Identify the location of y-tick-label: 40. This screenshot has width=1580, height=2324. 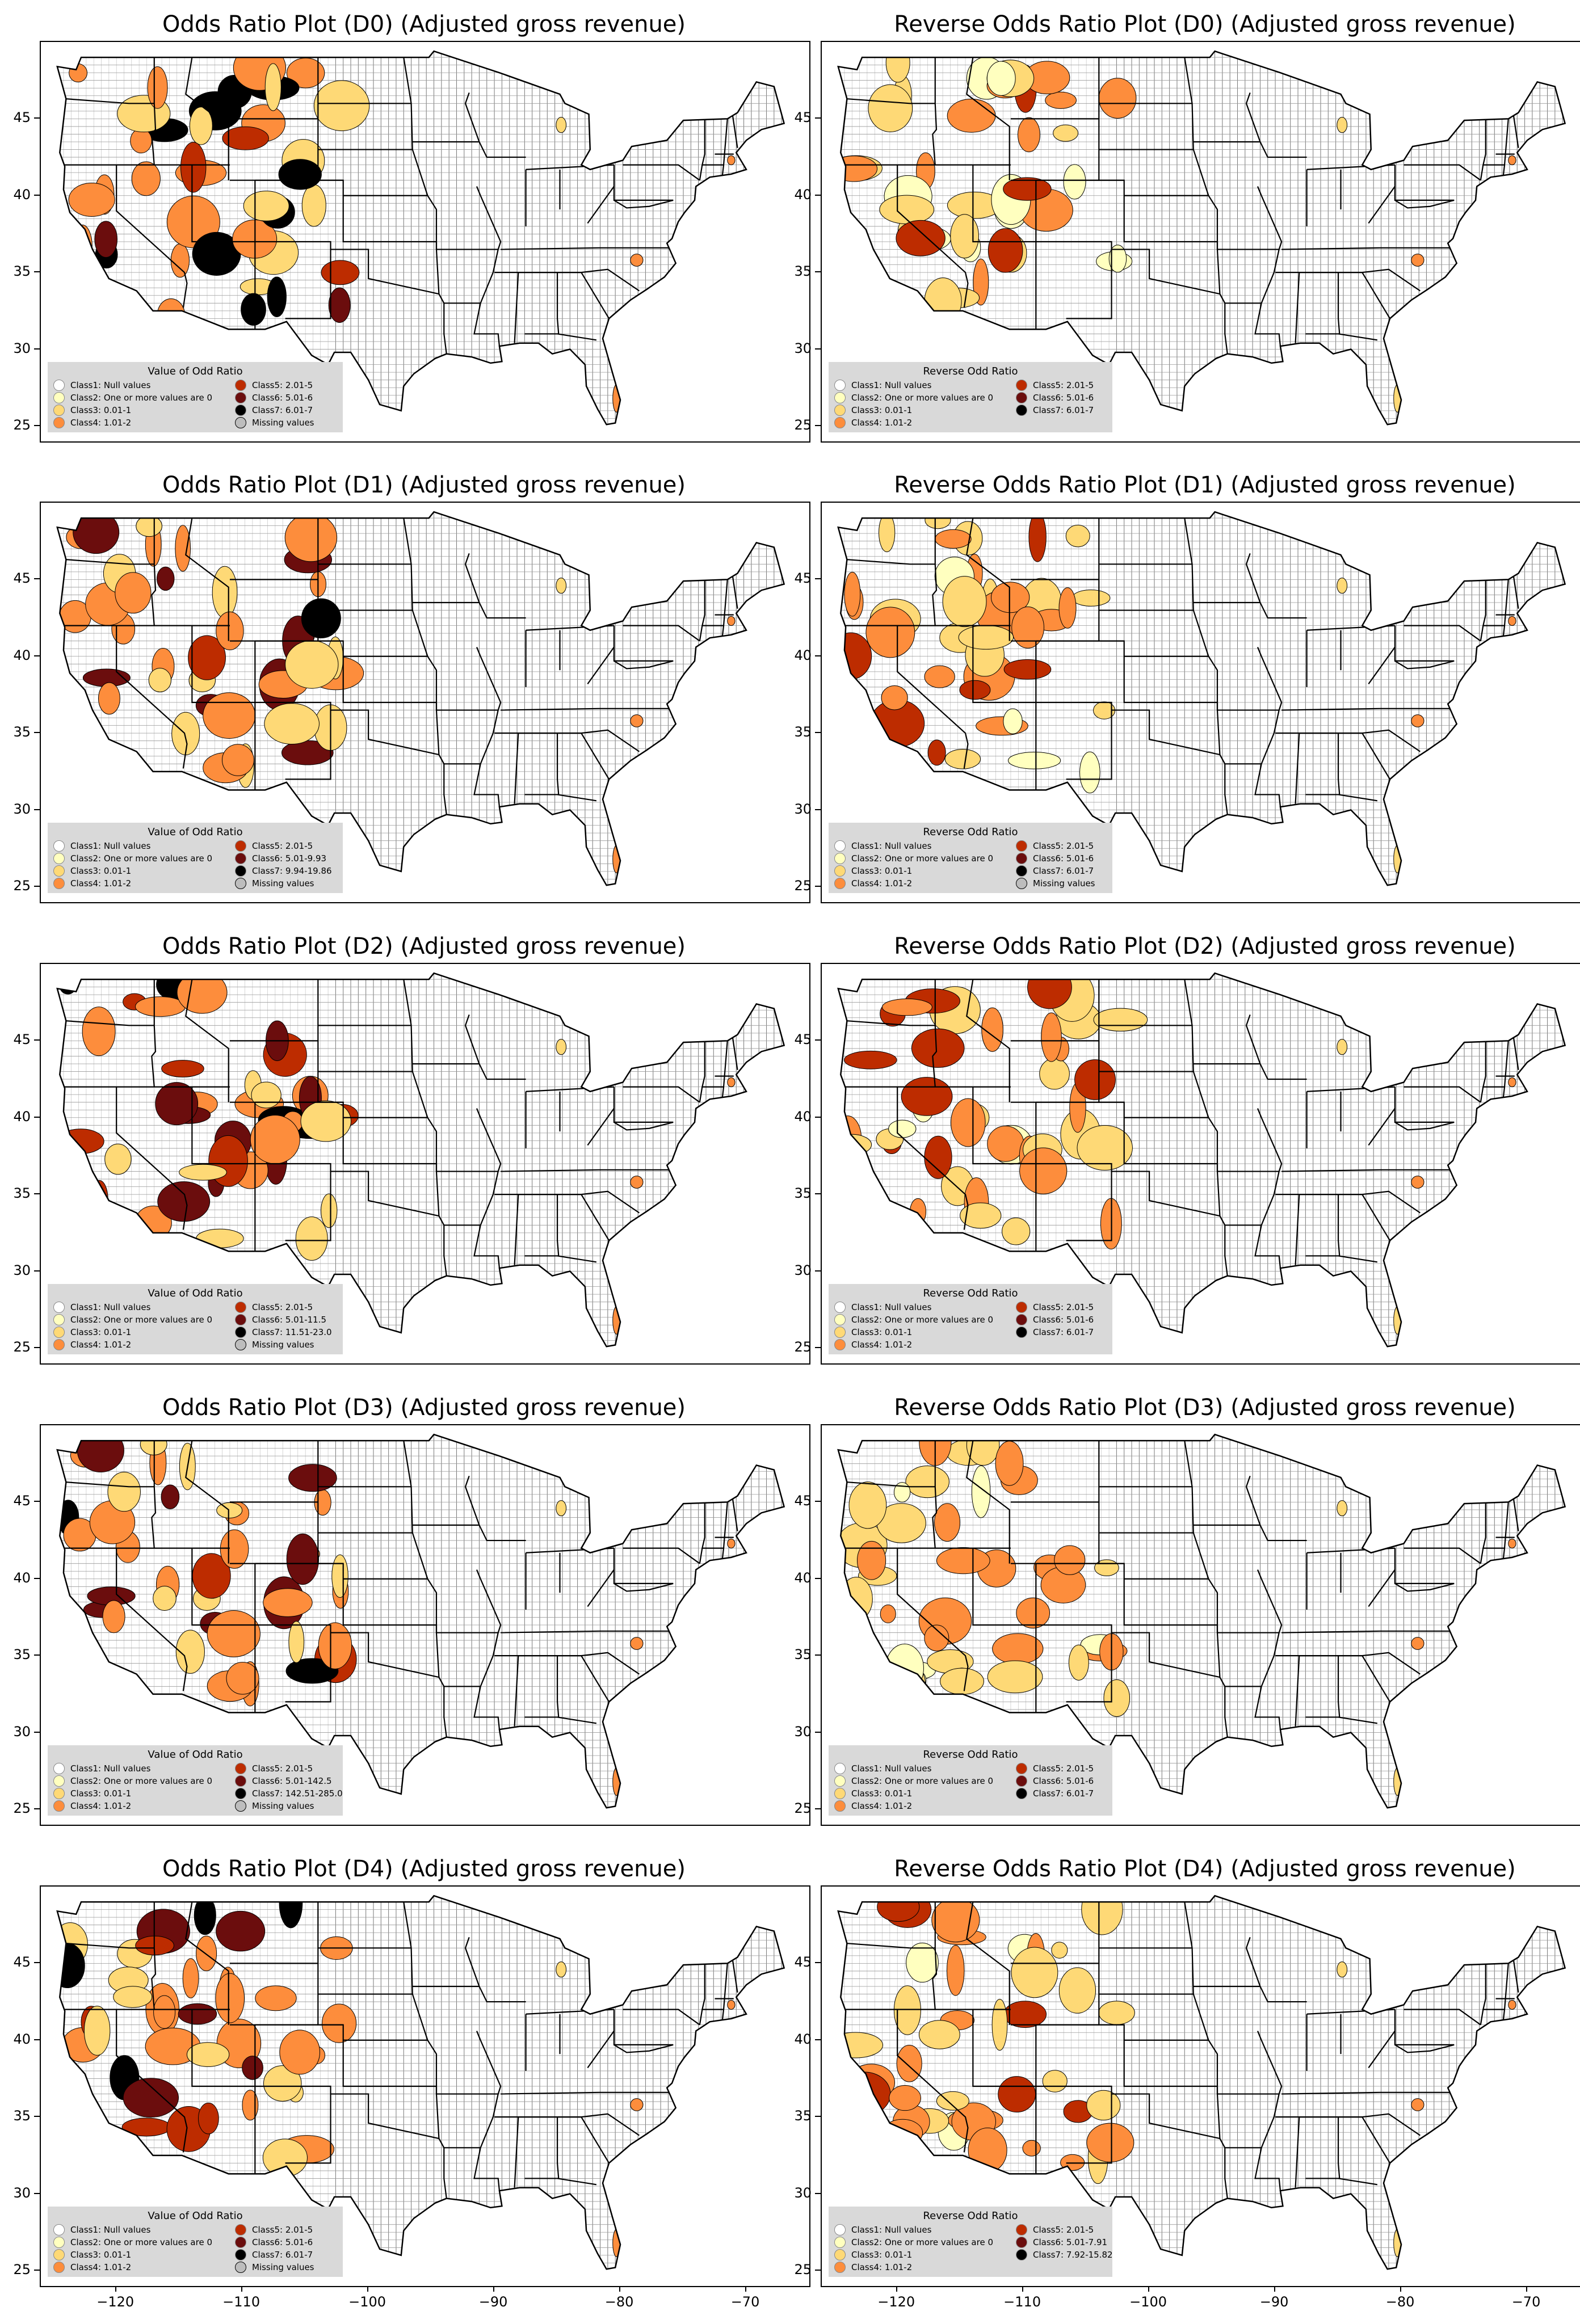
(22, 655).